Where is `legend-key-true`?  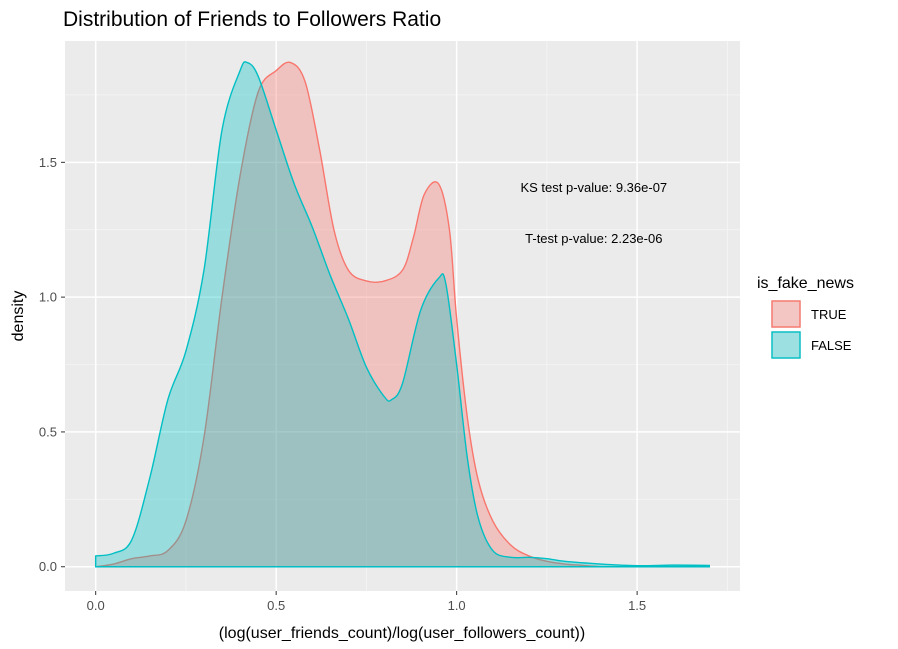
legend-key-true is located at coordinates (786, 314).